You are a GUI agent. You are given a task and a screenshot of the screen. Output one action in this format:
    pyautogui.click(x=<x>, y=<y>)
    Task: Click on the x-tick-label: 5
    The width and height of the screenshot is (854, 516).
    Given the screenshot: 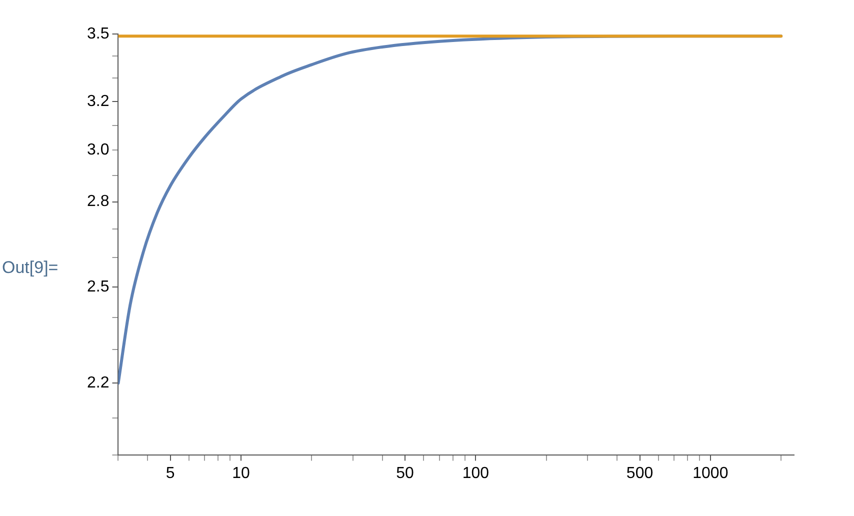 What is the action you would take?
    pyautogui.click(x=170, y=473)
    